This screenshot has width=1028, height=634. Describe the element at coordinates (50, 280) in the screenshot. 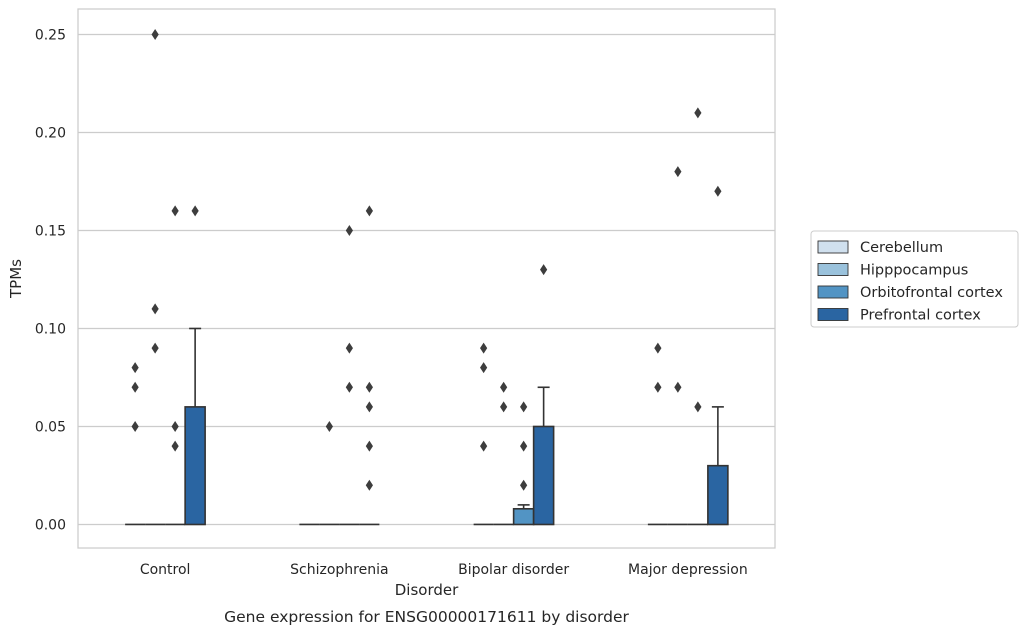

I see `y-axis-ticks: 0.00 0.05 0.10 0.15 0.20 0.25` at that location.